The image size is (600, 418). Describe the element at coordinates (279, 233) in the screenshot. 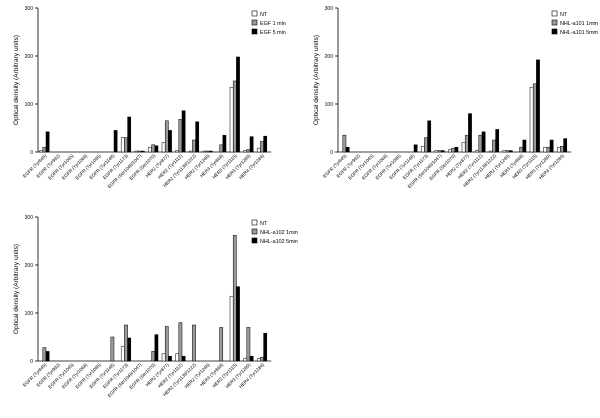

I see `legend-label: NHL-a102 1min` at that location.